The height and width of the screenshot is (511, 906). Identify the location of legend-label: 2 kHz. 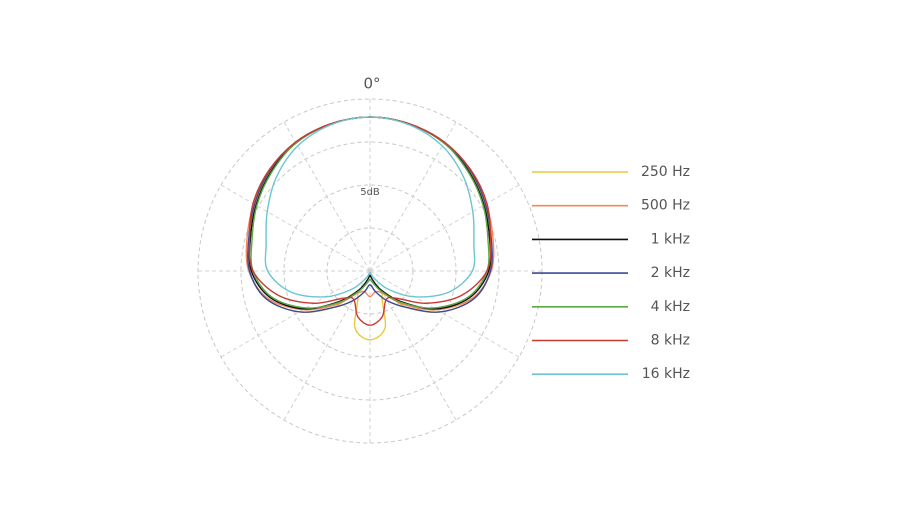
(670, 273).